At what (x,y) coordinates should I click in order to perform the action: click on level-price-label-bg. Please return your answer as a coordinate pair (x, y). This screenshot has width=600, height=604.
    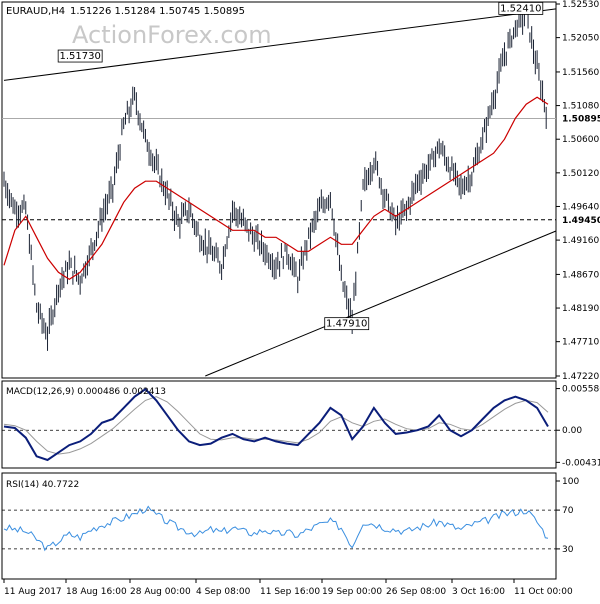
    Looking at the image, I should click on (578, 219).